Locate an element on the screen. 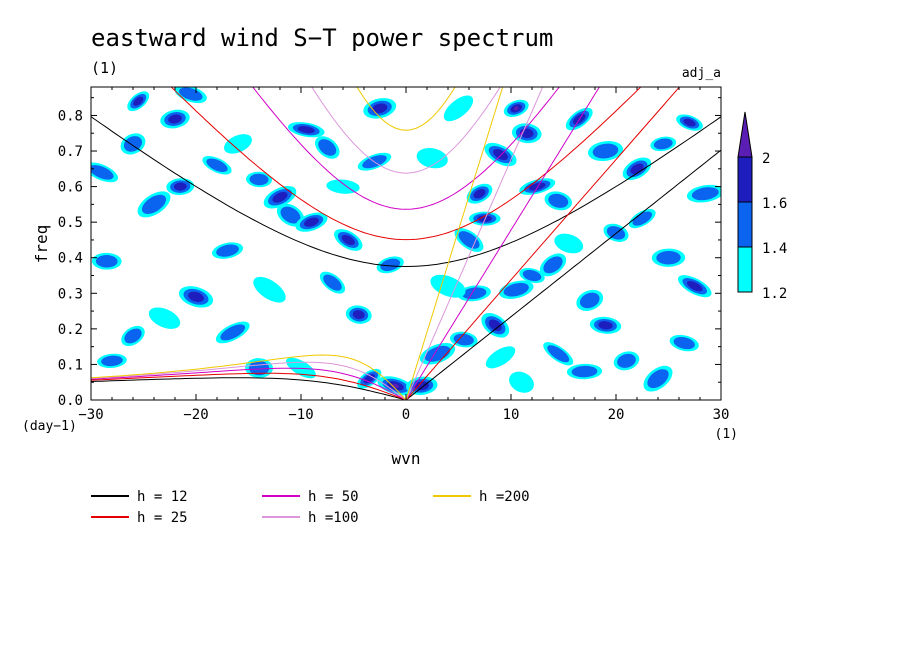 The width and height of the screenshot is (904, 654). y-tick-label: 0.4 is located at coordinates (70, 259).